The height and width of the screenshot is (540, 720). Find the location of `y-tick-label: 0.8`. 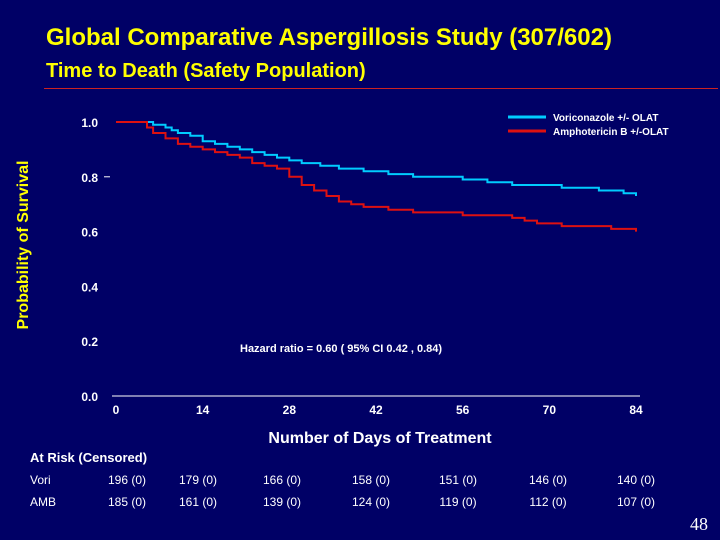

y-tick-label: 0.8 is located at coordinates (89, 178).